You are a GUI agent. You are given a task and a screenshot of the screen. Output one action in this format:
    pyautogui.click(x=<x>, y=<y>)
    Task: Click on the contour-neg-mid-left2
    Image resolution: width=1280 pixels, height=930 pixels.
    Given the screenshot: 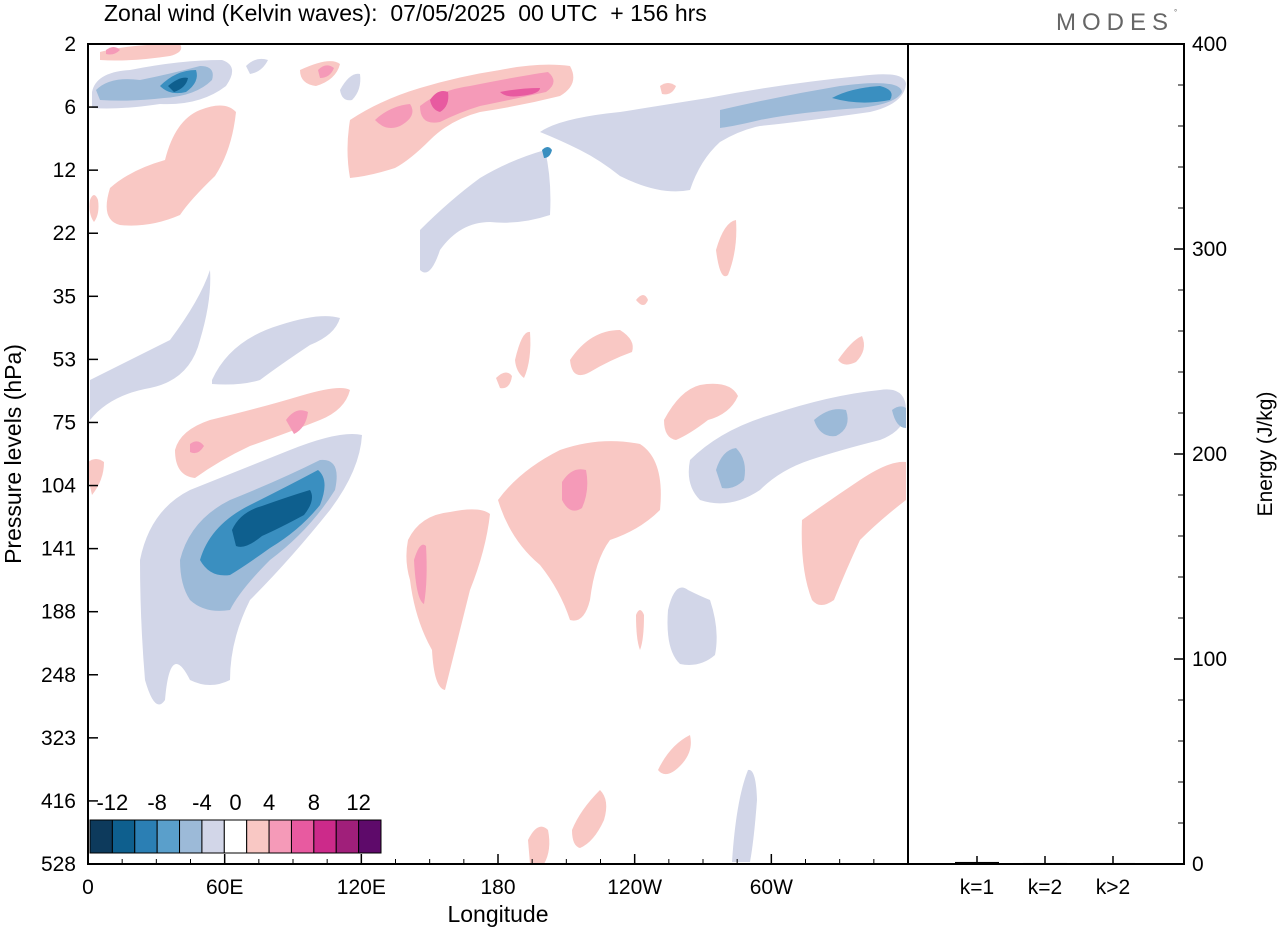 What is the action you would take?
    pyautogui.click(x=276, y=350)
    